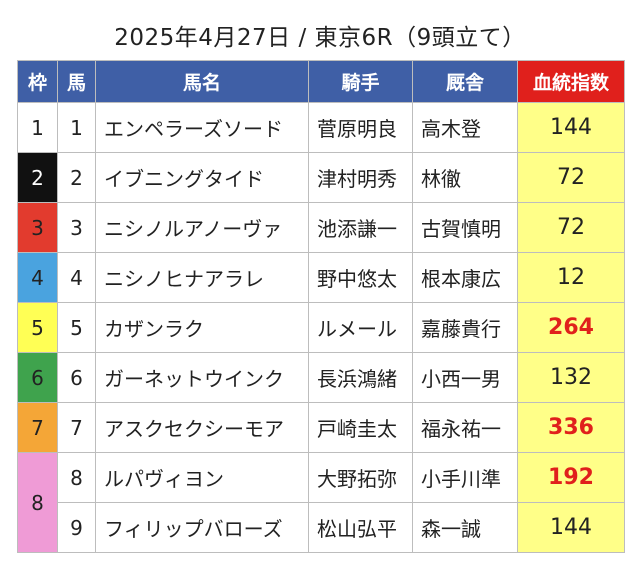  Describe the element at coordinates (202, 427) in the screenshot. I see `horse-name-cell: アスクセクシーモア` at that location.